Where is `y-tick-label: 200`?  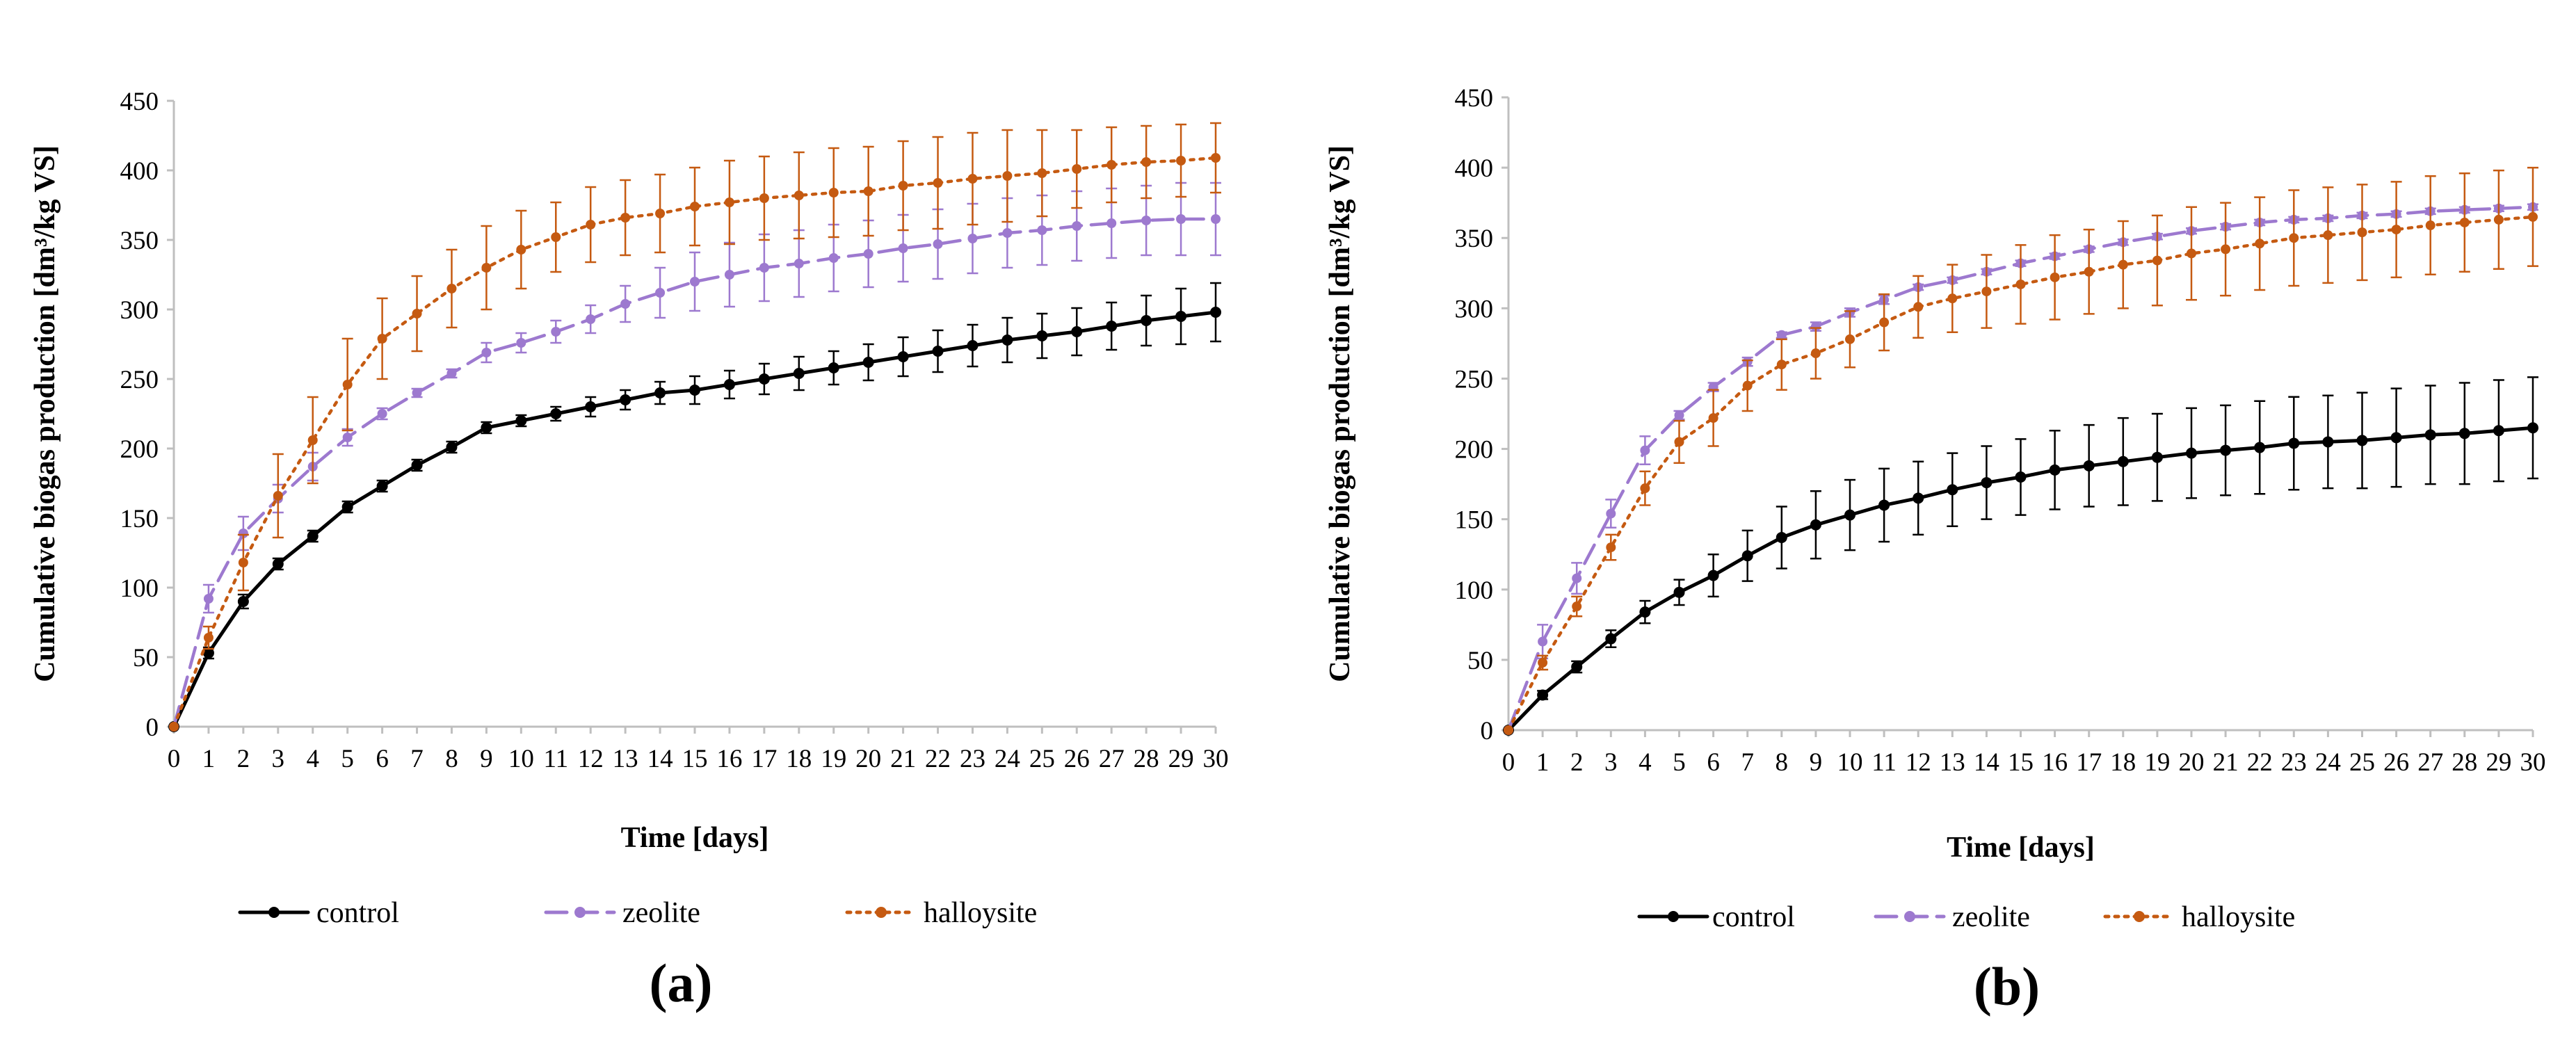 y-tick-label: 200 is located at coordinates (139, 449).